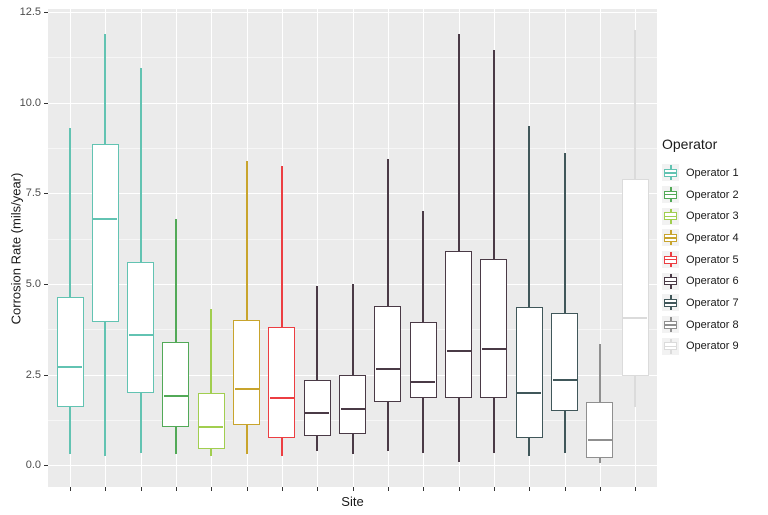 Image resolution: width=768 pixels, height=515 pixels. What do you see at coordinates (33, 283) in the screenshot?
I see `y-tick-label: 5.0` at bounding box center [33, 283].